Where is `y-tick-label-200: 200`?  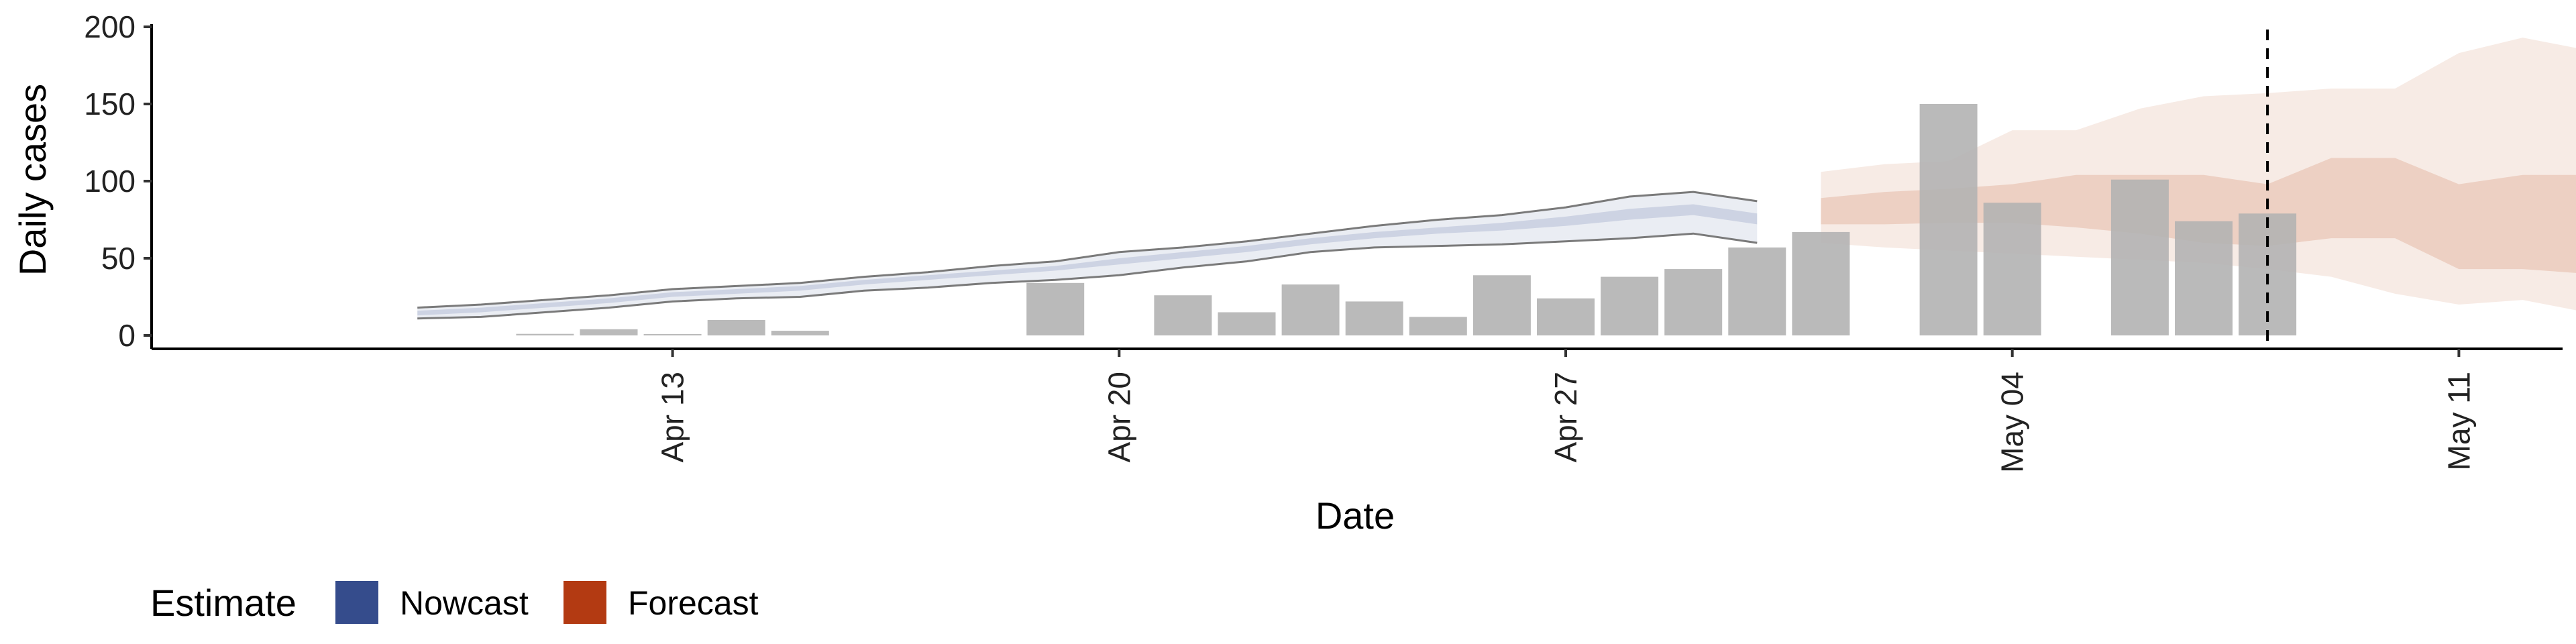 y-tick-label-200: 200 is located at coordinates (110, 26).